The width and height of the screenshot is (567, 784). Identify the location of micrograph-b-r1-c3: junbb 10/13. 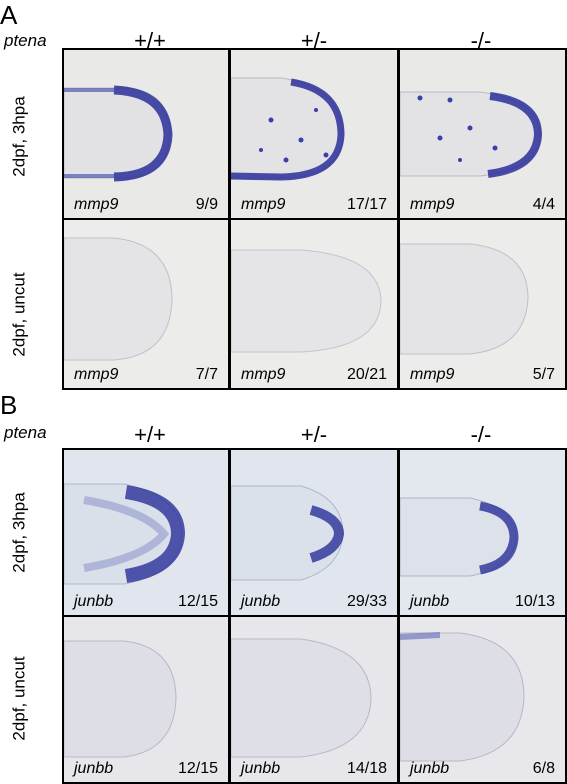
(482, 532).